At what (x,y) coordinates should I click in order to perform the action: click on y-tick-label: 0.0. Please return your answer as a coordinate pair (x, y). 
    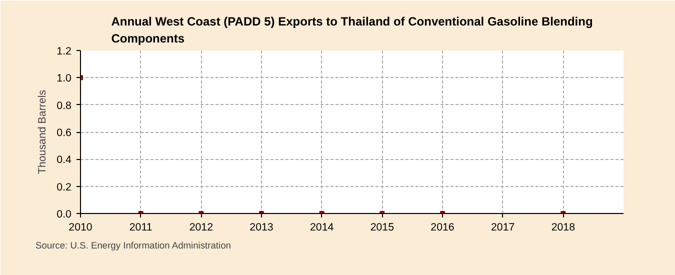
    Looking at the image, I should click on (64, 214).